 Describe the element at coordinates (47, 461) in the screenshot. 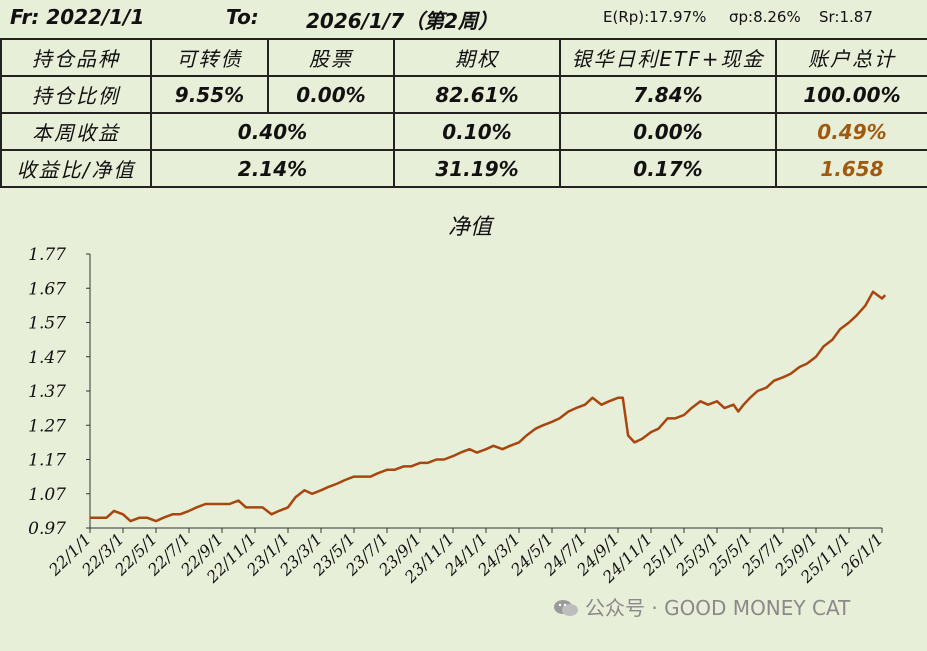

I see `y-tick-label: 1.17` at that location.